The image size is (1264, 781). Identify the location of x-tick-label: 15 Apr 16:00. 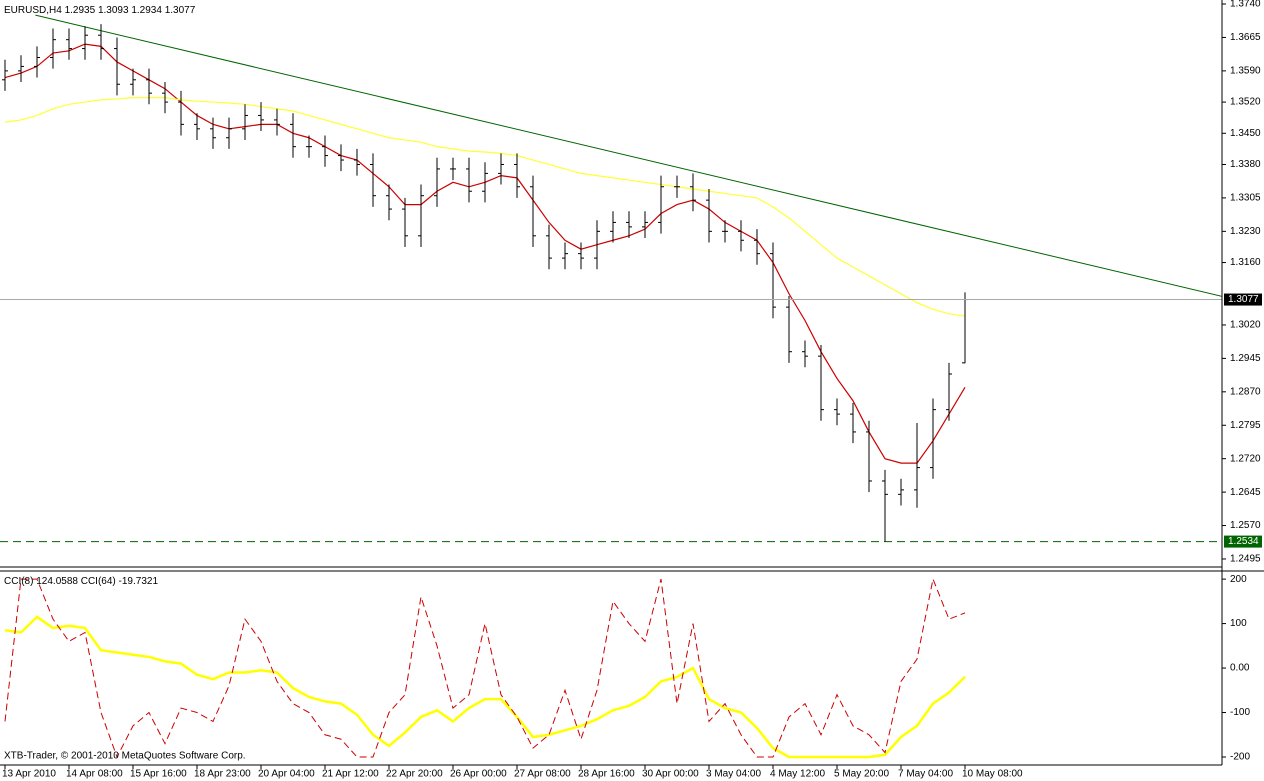
(158, 774).